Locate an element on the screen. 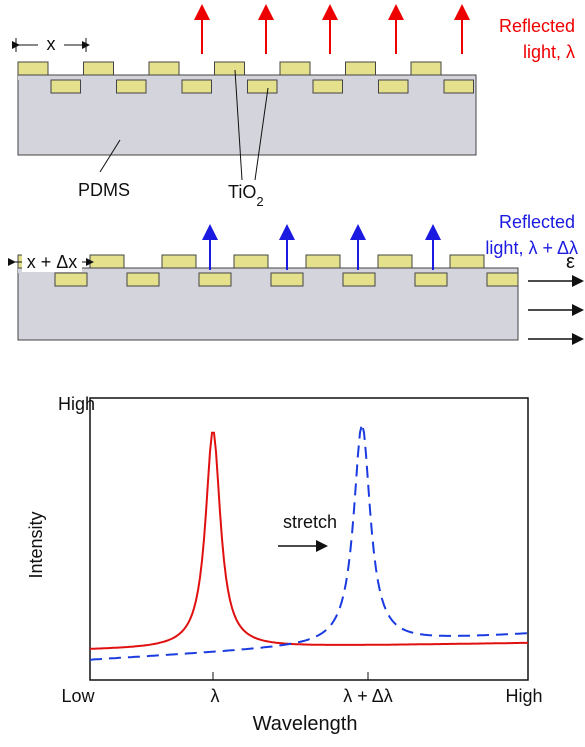 Image resolution: width=585 pixels, height=747 pixels. period-label: x is located at coordinates (51, 44).